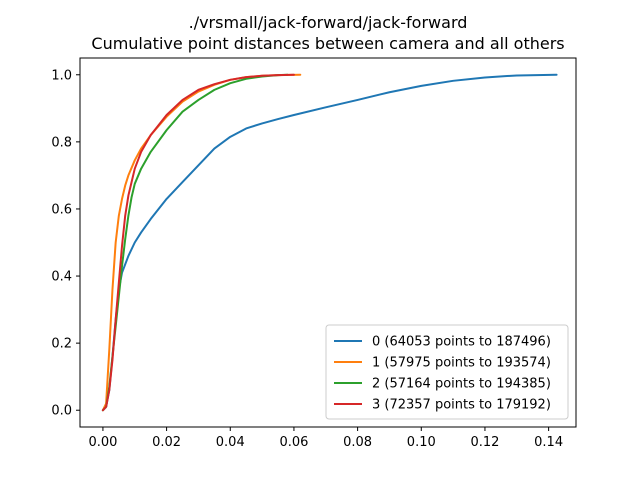 The width and height of the screenshot is (640, 485). What do you see at coordinates (461, 342) in the screenshot?
I see `legend-label-0: 0 (64053 points to 187496)` at bounding box center [461, 342].